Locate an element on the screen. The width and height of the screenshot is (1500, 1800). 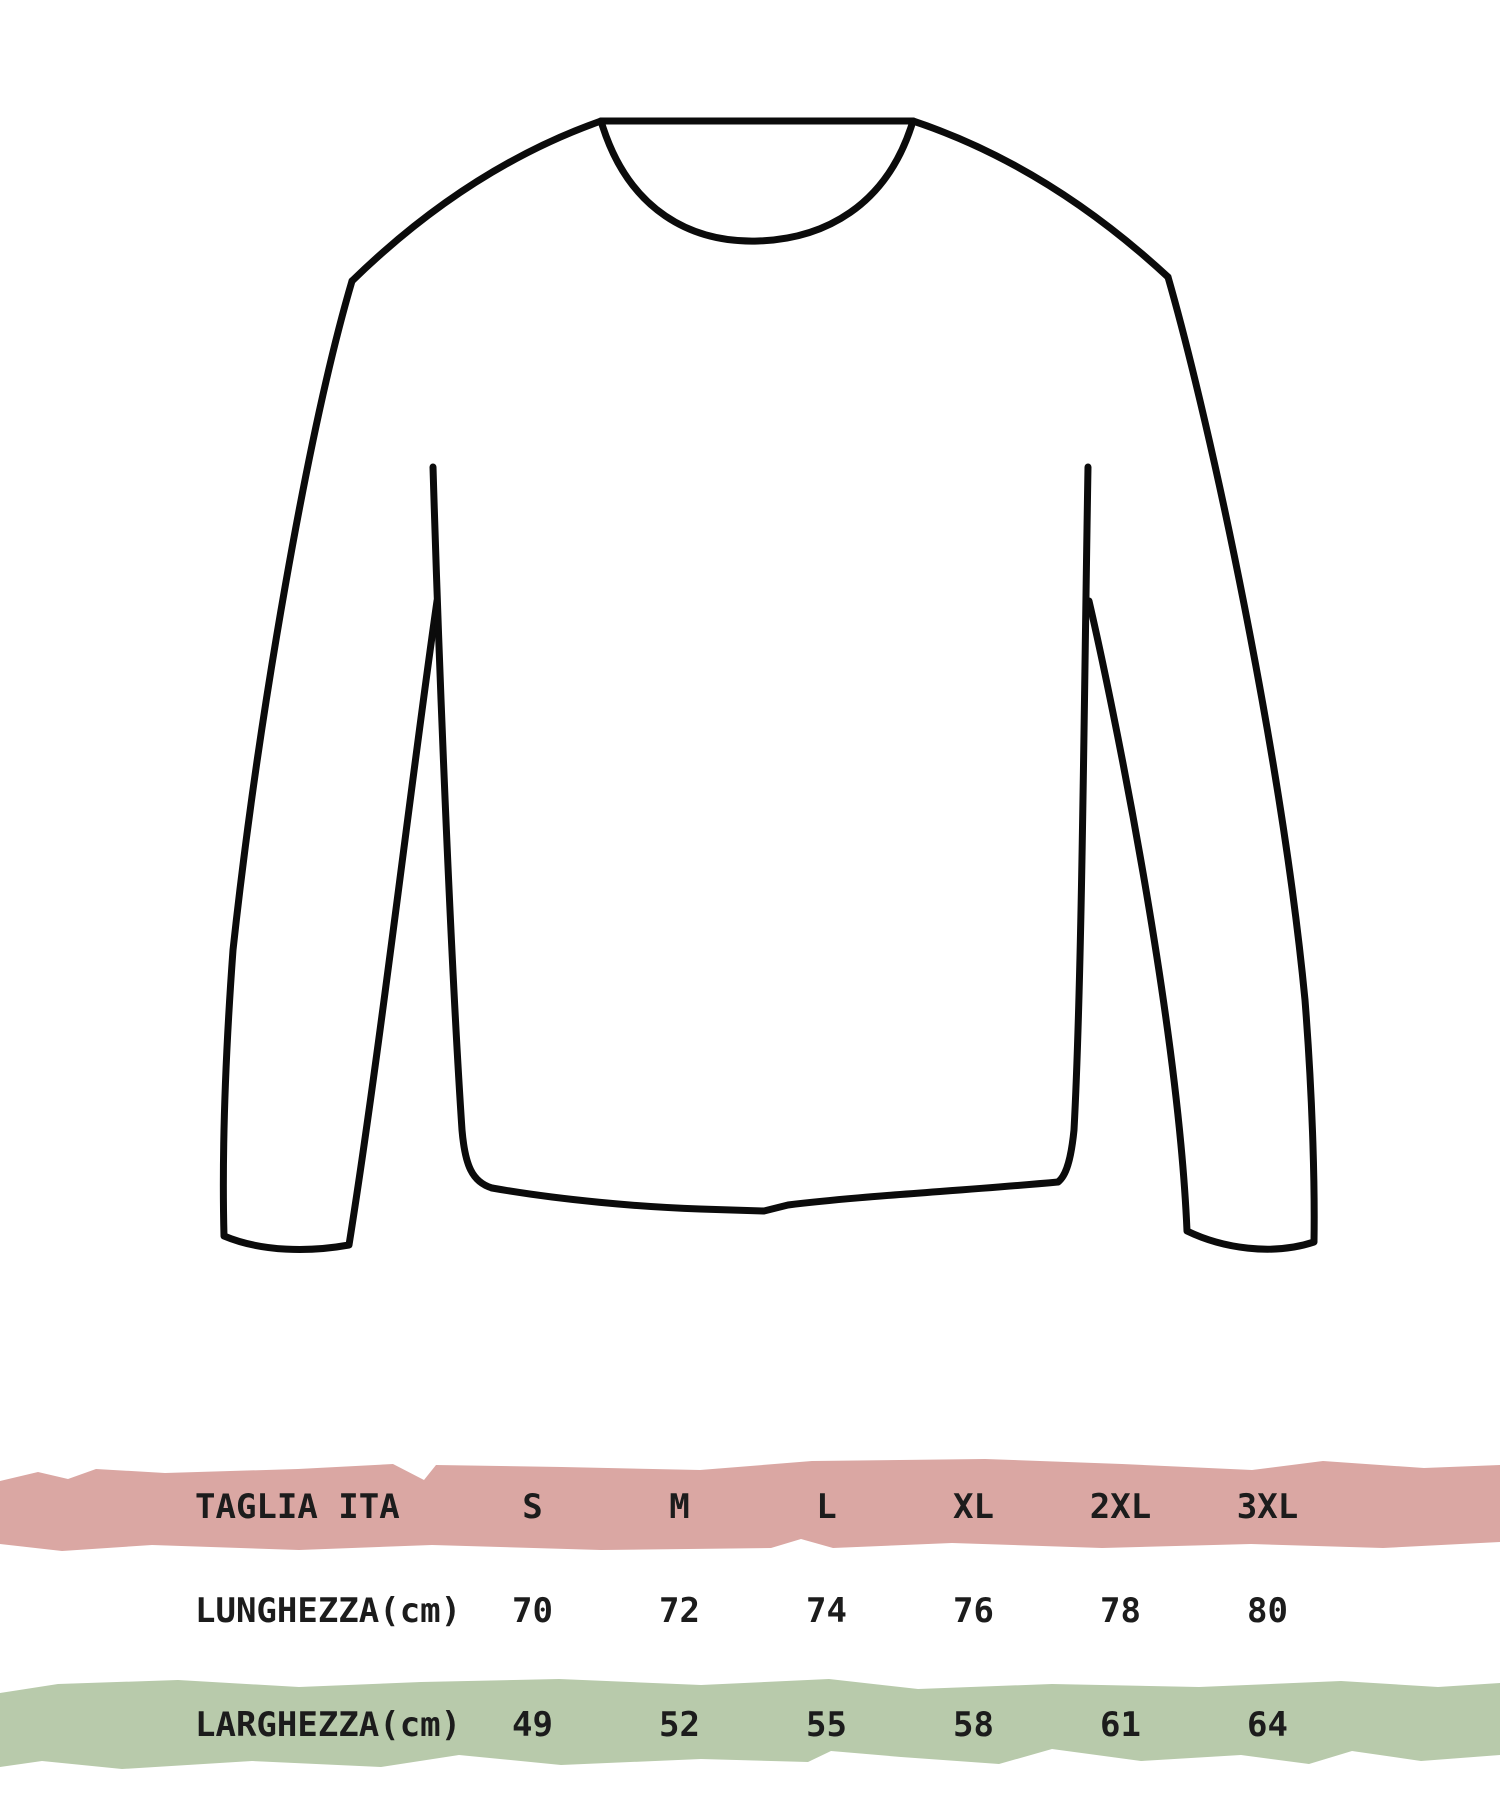
larghezza-value-l: 55 is located at coordinates (826, 1725).